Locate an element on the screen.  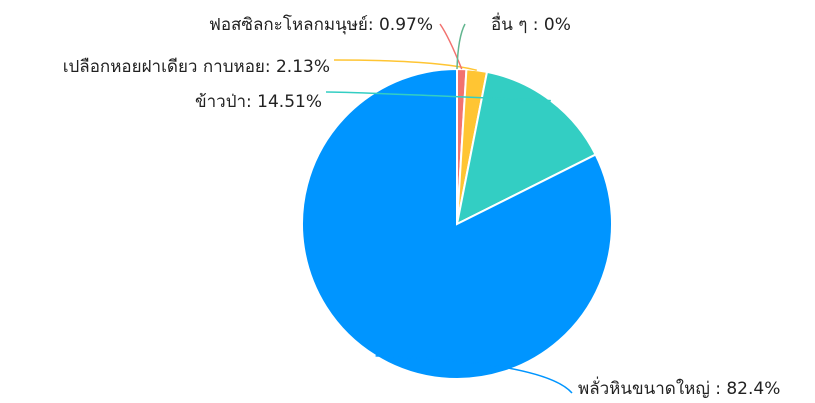
slice-label-4: ฟอสซิลกะโหลกมนุษย์: 0.97% is located at coordinates (321, 24).